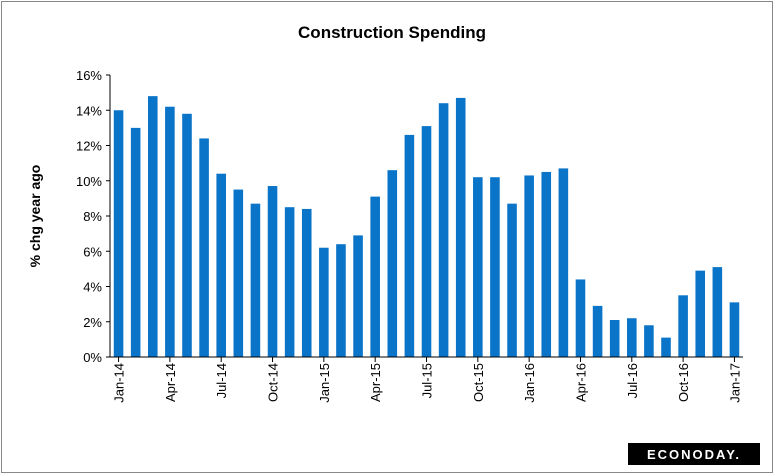  I want to click on y-tick-label: 12%, so click(89, 146).